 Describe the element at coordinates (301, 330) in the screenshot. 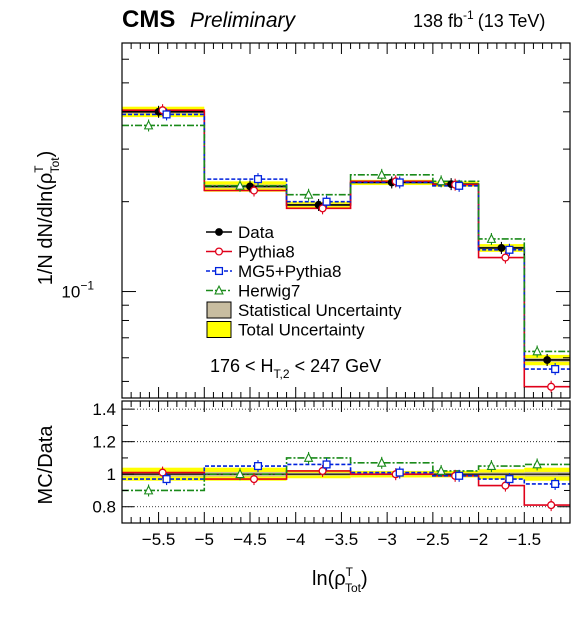

I see `legend-label-total-uncertainty: Total Uncertainty` at that location.